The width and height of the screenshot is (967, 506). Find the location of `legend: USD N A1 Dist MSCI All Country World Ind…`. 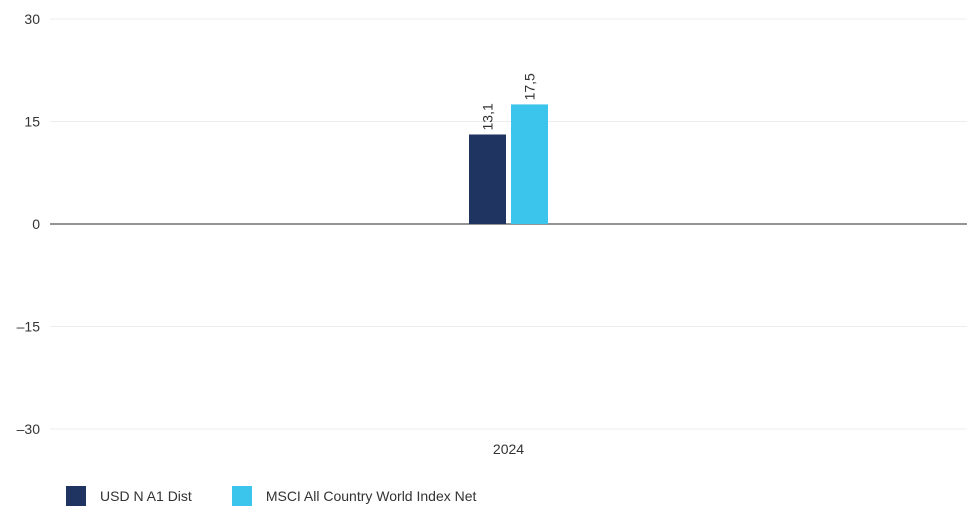

legend: USD N A1 Dist MSCI All Country World Ind… is located at coordinates (291, 496).